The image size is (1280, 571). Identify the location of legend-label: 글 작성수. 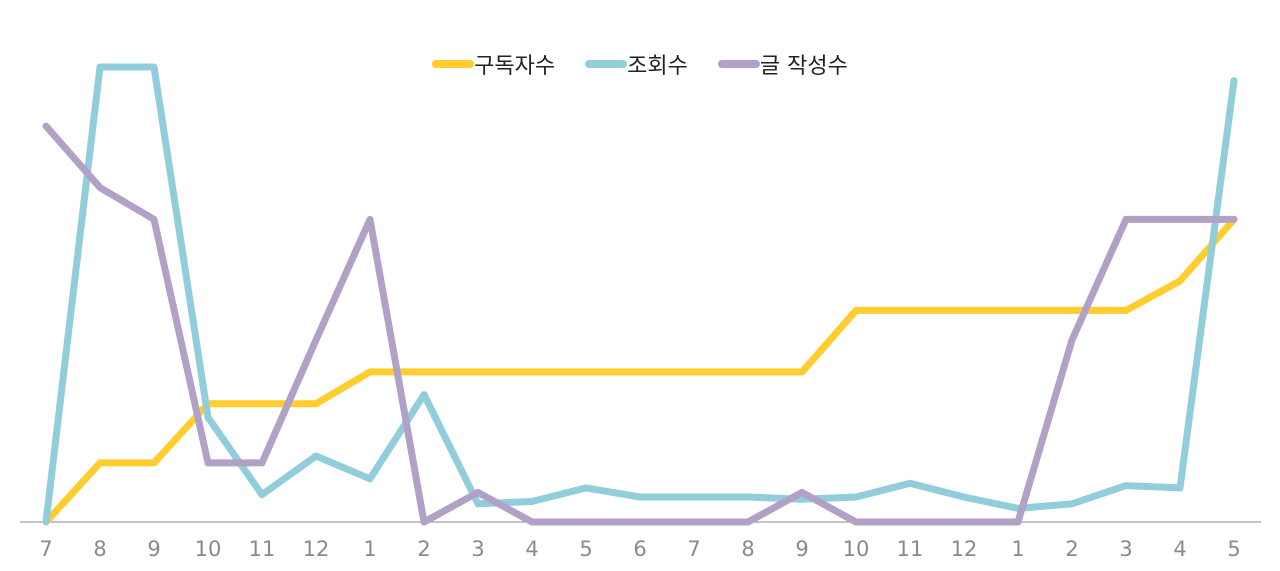
(803, 66).